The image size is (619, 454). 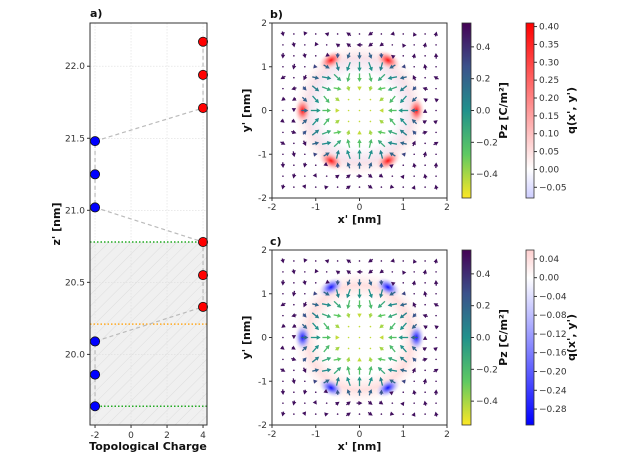 What do you see at coordinates (549, 81) in the screenshot?
I see `q-colorbar-tick-label: 0.25` at bounding box center [549, 81].